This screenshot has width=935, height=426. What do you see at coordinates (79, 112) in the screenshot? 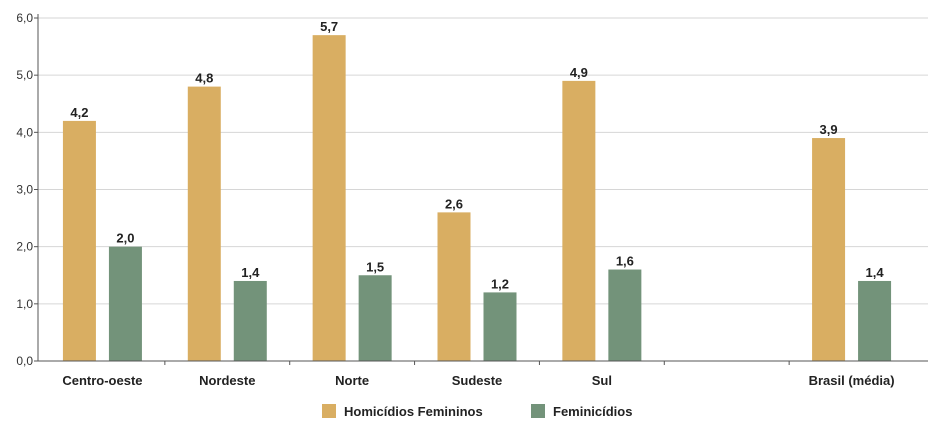
I see `data-label: 4,2` at bounding box center [79, 112].